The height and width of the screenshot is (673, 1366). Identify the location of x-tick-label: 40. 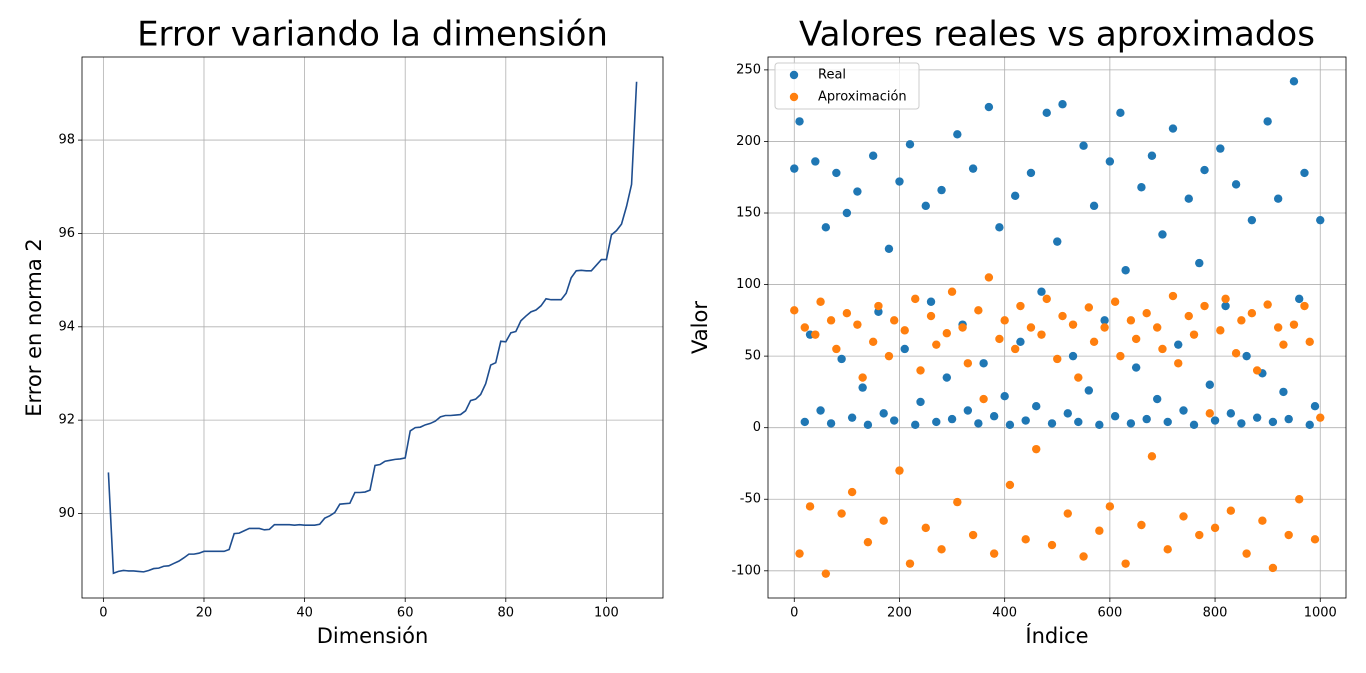
(304, 613).